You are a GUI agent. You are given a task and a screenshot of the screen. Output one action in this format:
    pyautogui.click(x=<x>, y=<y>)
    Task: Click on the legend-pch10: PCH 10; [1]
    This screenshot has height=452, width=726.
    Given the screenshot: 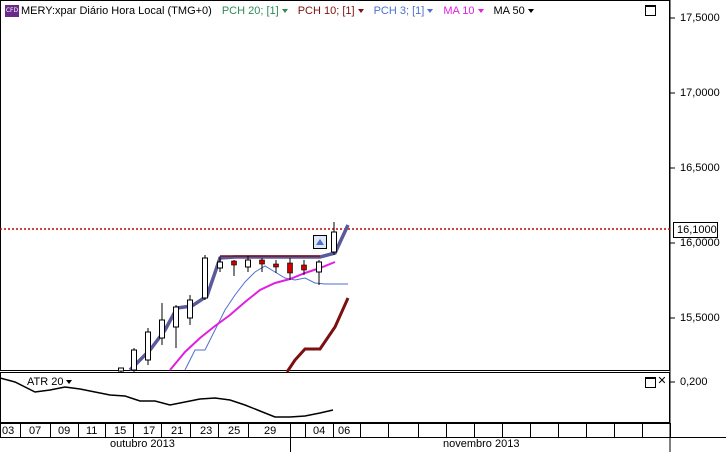 What is the action you would take?
    pyautogui.click(x=331, y=11)
    